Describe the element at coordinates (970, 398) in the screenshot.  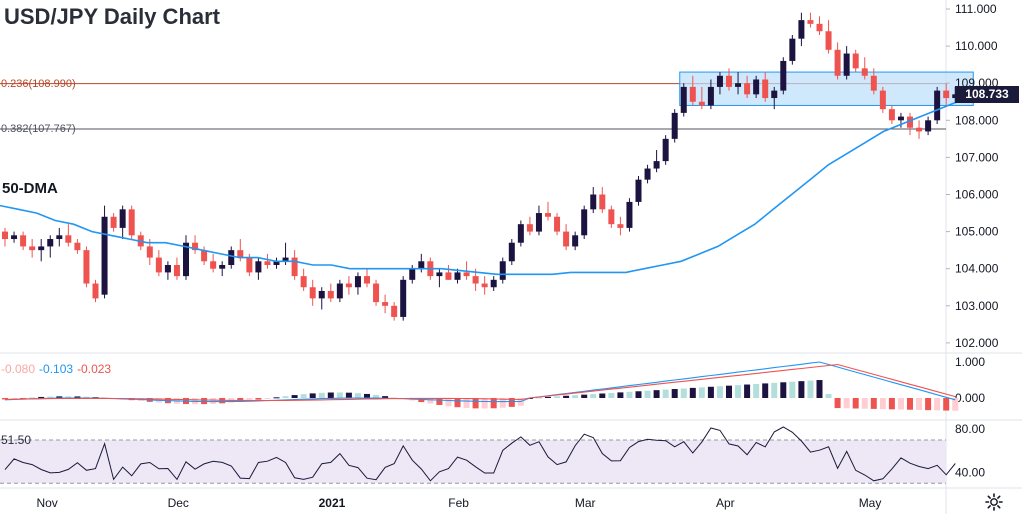
I see `macd-tick-label: 0.000` at that location.